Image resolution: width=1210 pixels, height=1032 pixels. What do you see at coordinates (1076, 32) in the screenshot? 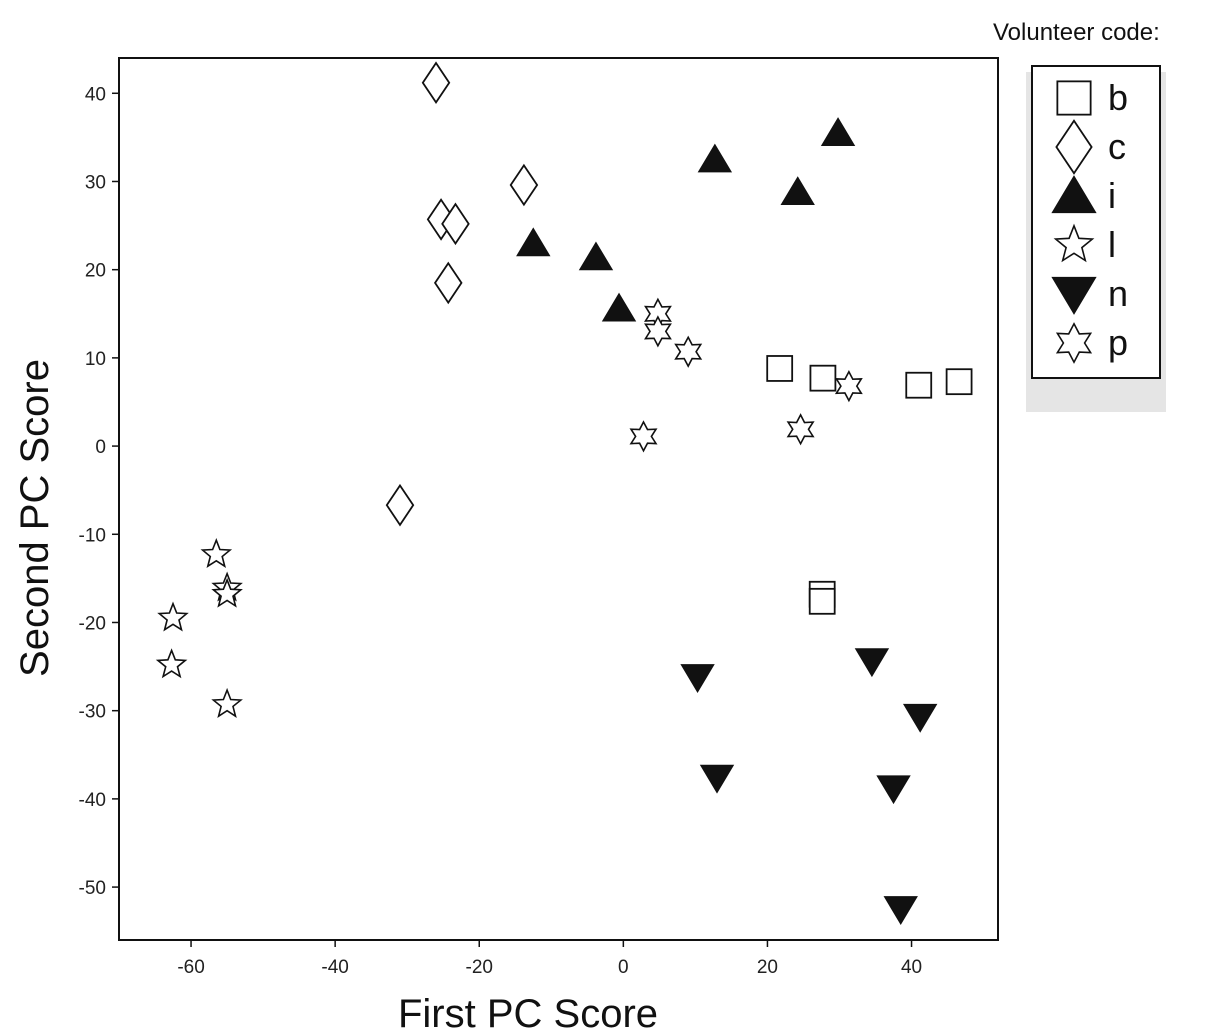
I see `legend-title: Volunteer code:` at bounding box center [1076, 32].